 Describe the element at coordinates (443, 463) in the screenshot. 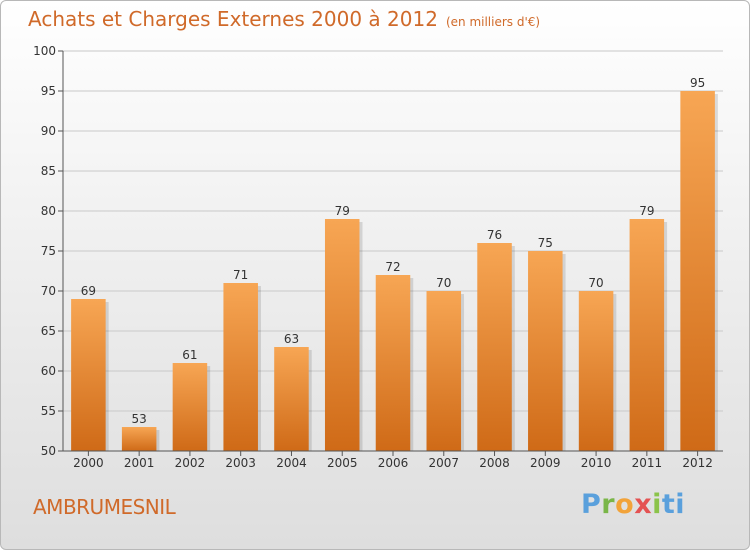

I see `x-tick-label: 2007` at that location.